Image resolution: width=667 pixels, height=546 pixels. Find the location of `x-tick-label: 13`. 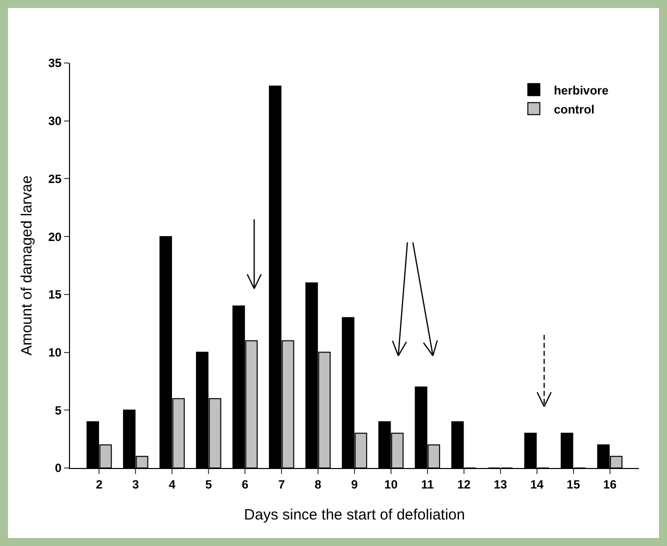

x-tick-label: 13 is located at coordinates (501, 484).